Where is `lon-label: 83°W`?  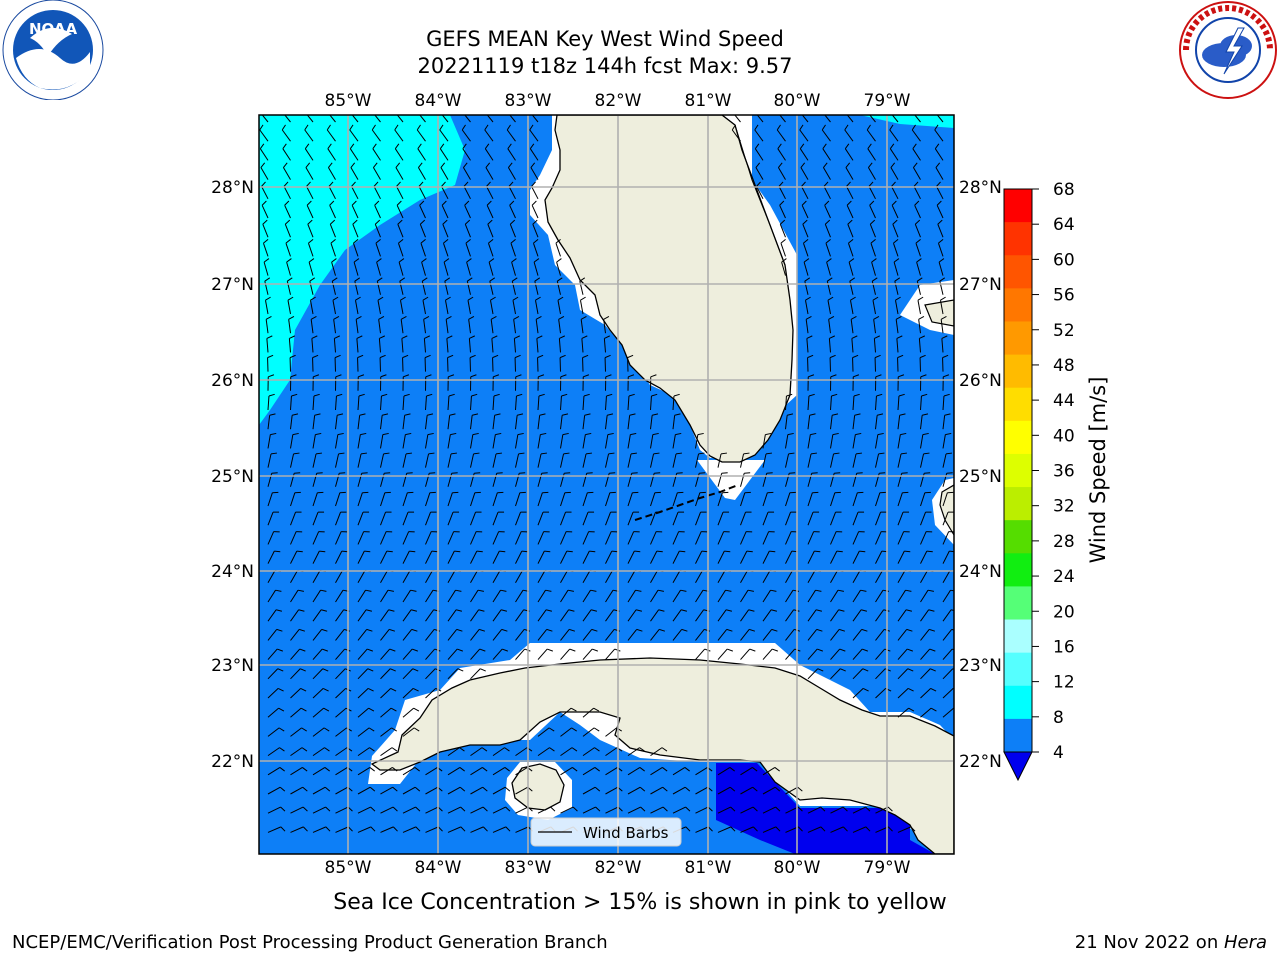 lon-label: 83°W is located at coordinates (528, 868).